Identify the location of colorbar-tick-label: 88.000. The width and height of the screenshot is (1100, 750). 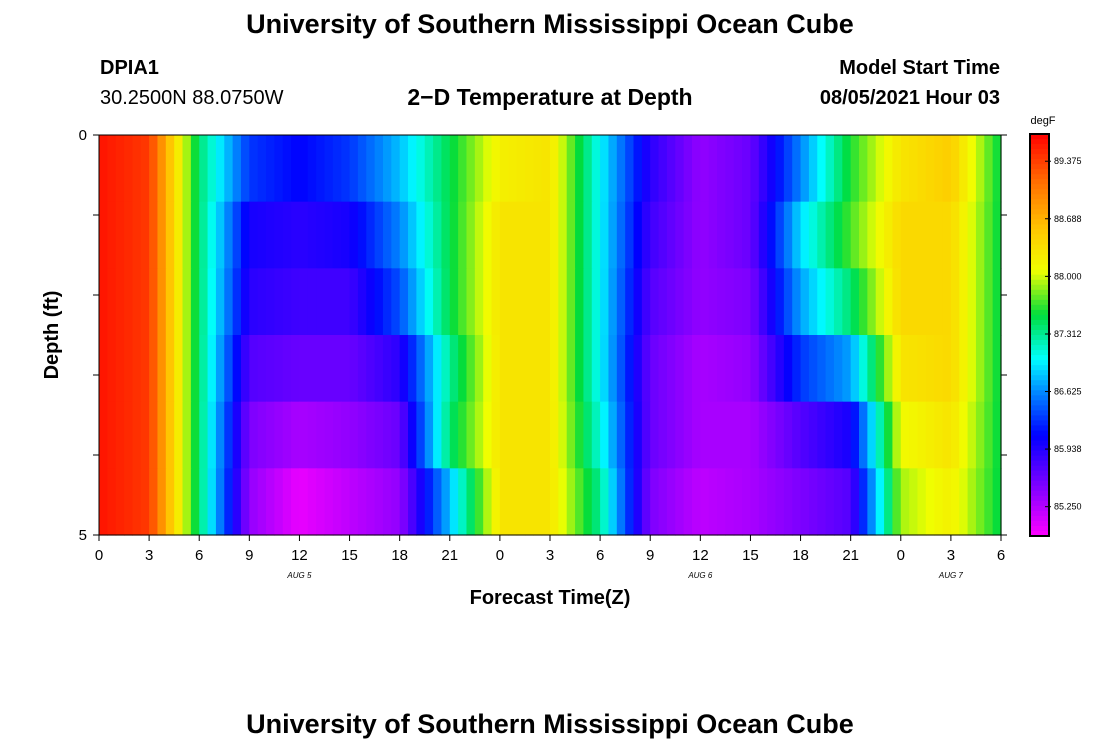
(1068, 276).